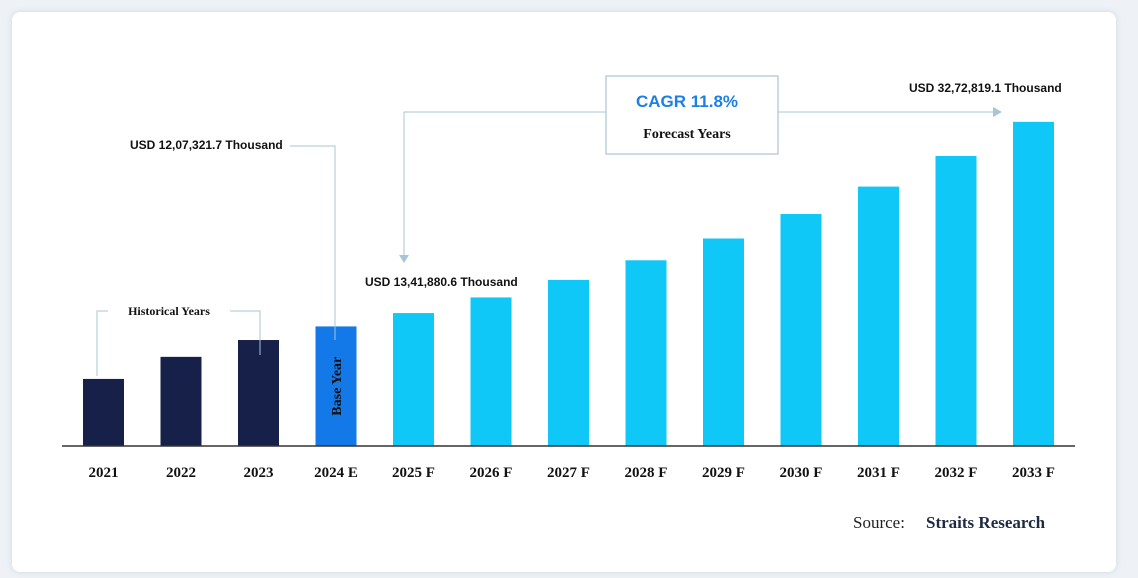 This screenshot has width=1138, height=578. What do you see at coordinates (336, 473) in the screenshot?
I see `x-tick-label: 2024 E` at bounding box center [336, 473].